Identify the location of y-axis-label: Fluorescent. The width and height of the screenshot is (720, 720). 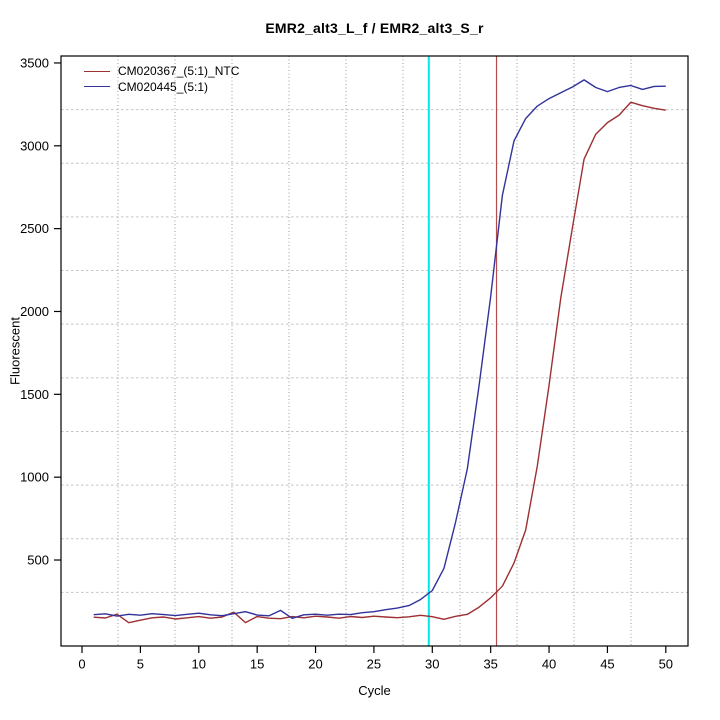
(15, 351).